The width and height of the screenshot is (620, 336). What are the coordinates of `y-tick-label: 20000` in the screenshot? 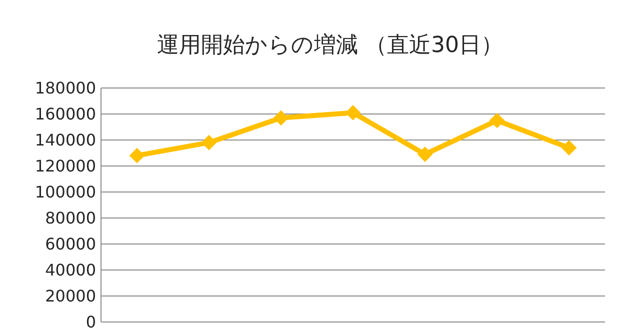 It's located at (70, 296).